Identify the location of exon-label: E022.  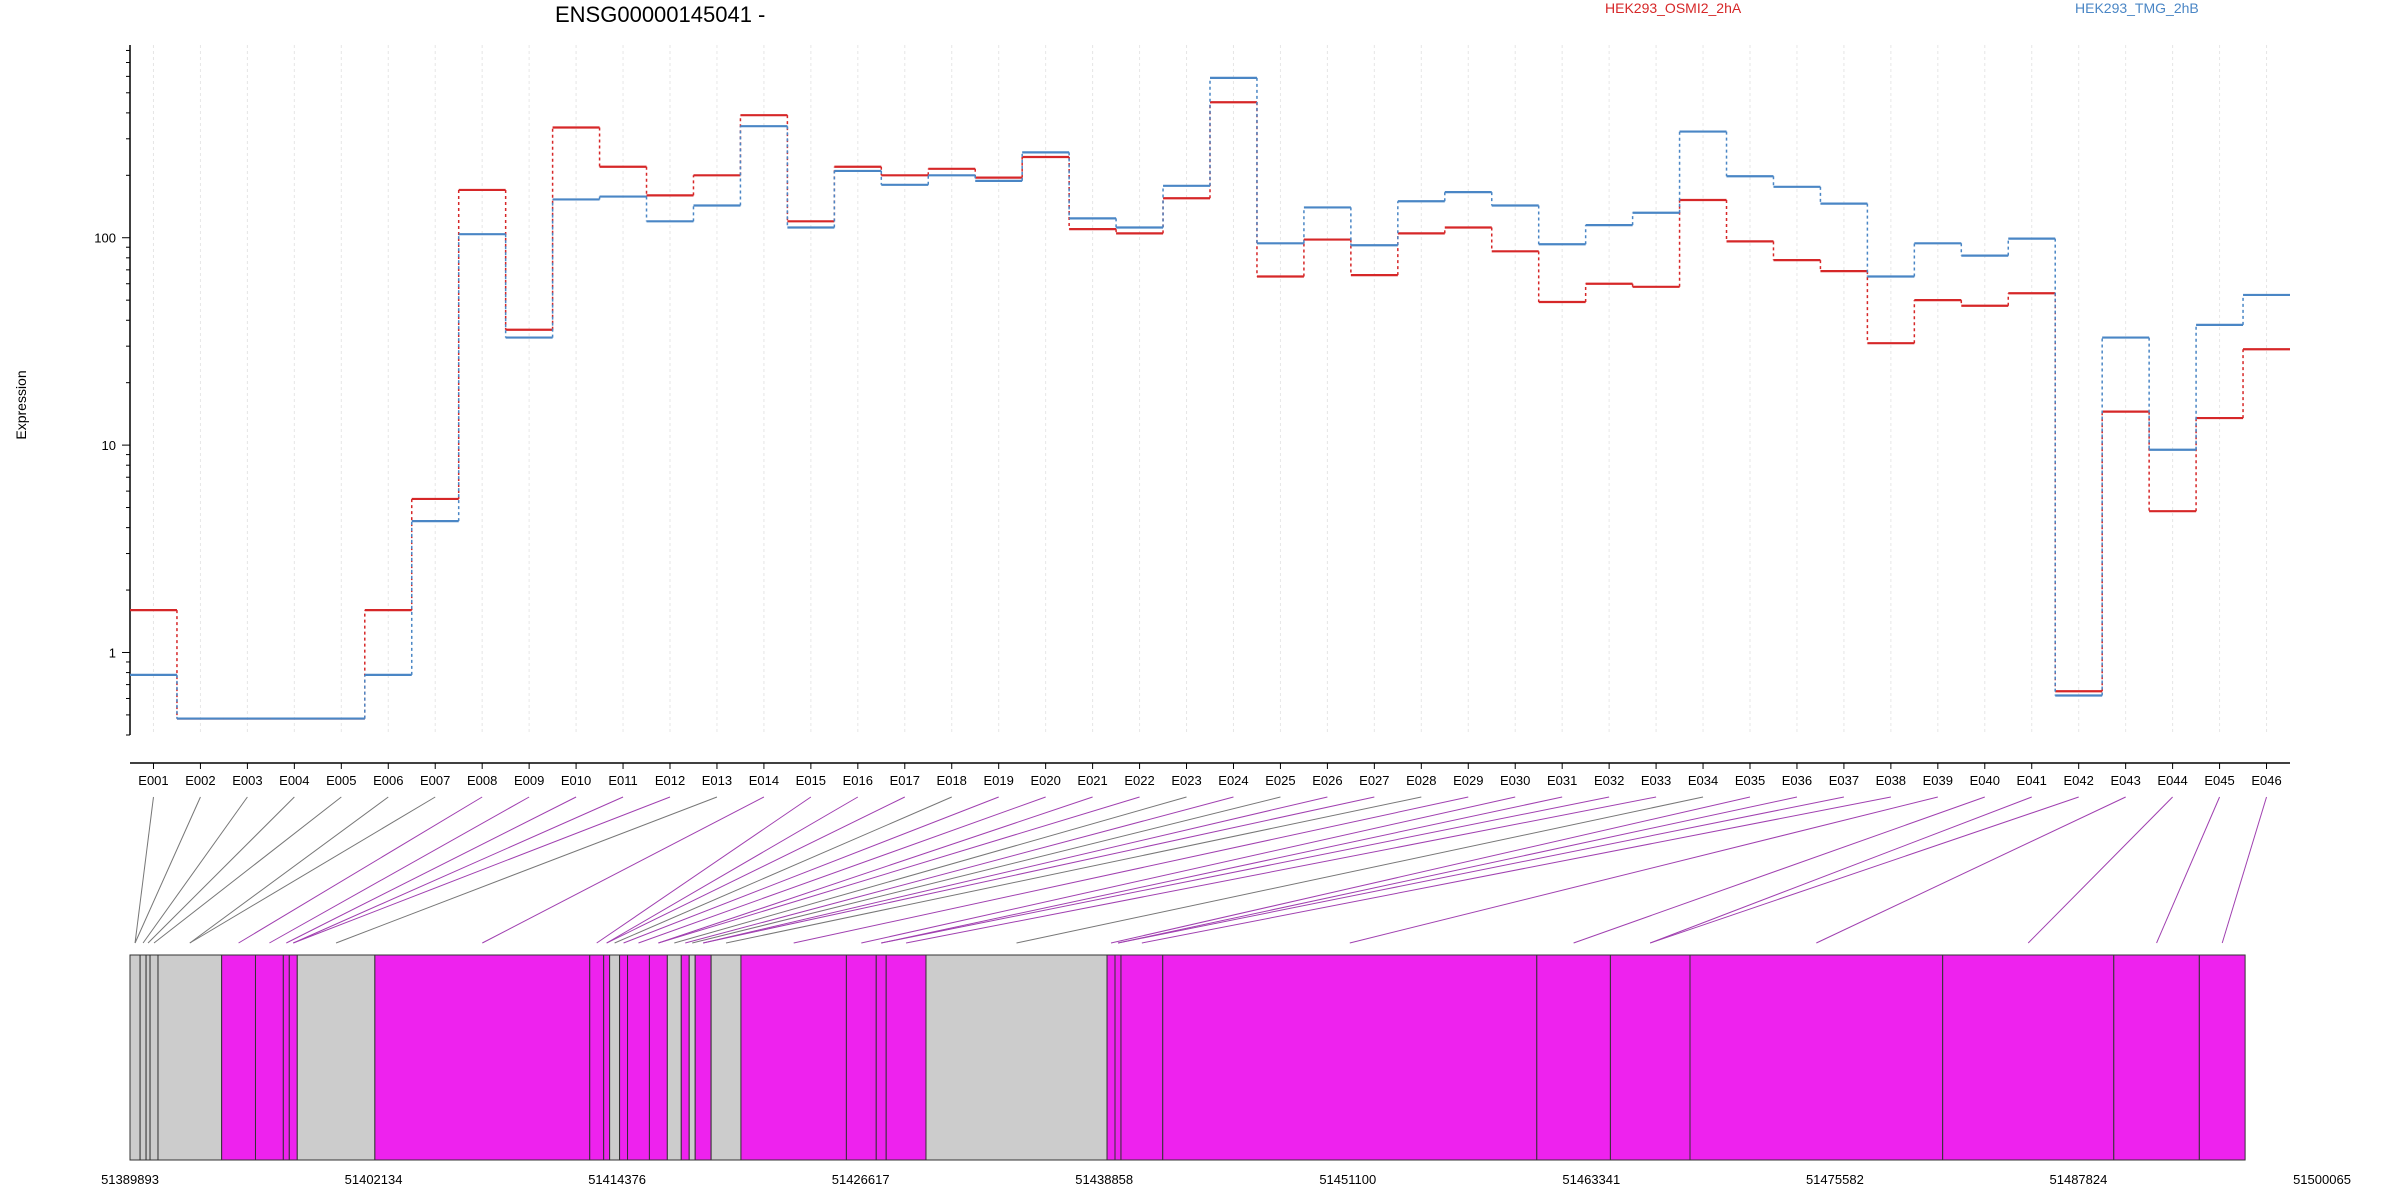
(1139, 780).